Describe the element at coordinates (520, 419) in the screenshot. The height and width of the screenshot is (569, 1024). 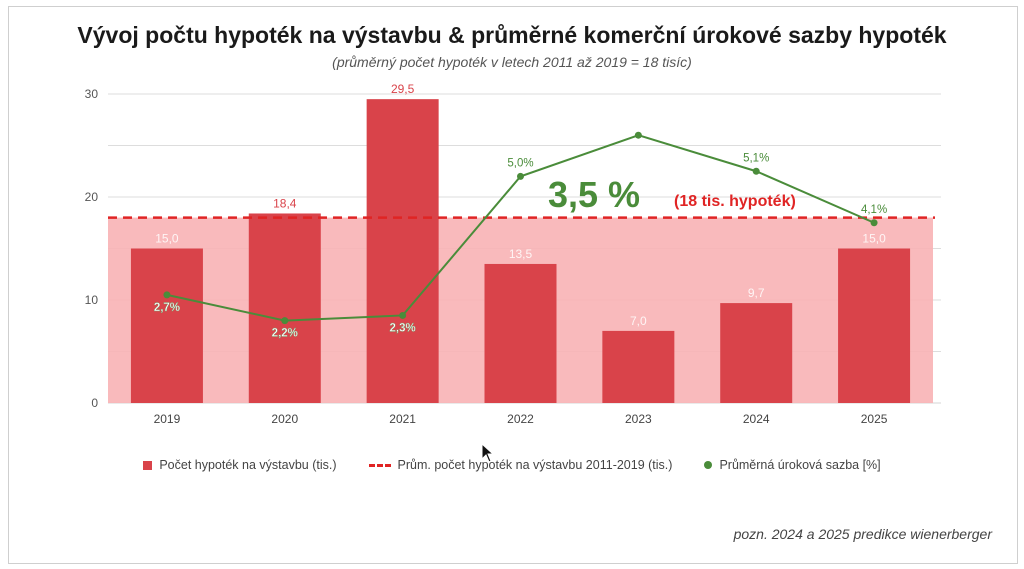
I see `x-tick-label: 2022` at that location.